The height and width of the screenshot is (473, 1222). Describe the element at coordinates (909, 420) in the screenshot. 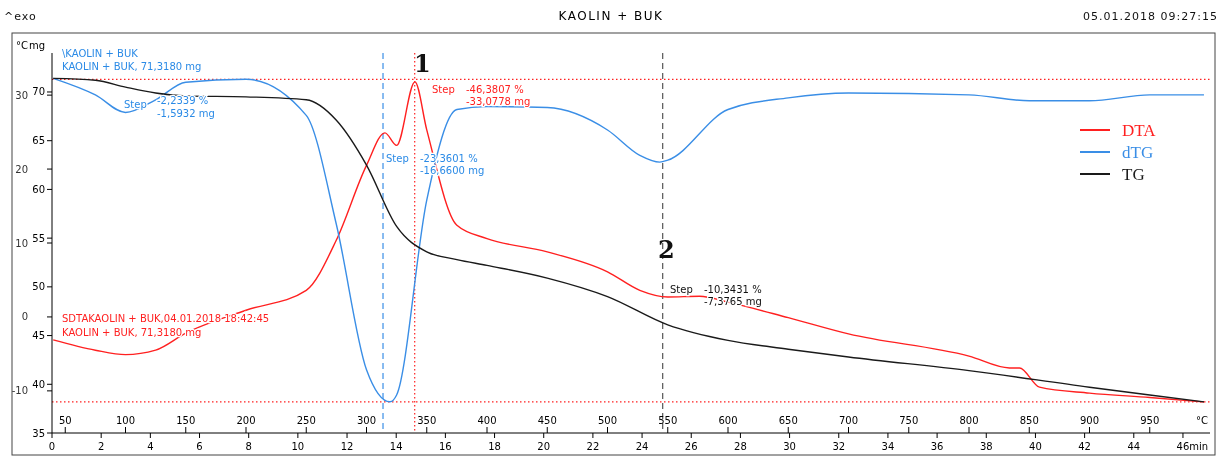

I see `x-tick-label: 750` at that location.